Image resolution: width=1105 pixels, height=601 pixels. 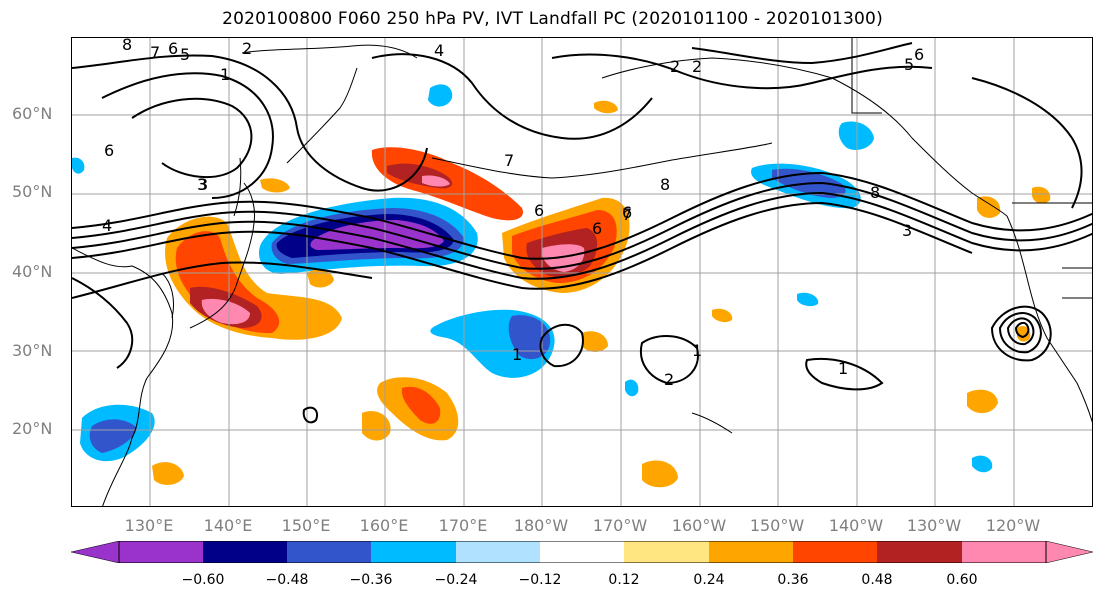 What do you see at coordinates (717, 68) in the screenshot?
I see `coast-alaska-west` at bounding box center [717, 68].